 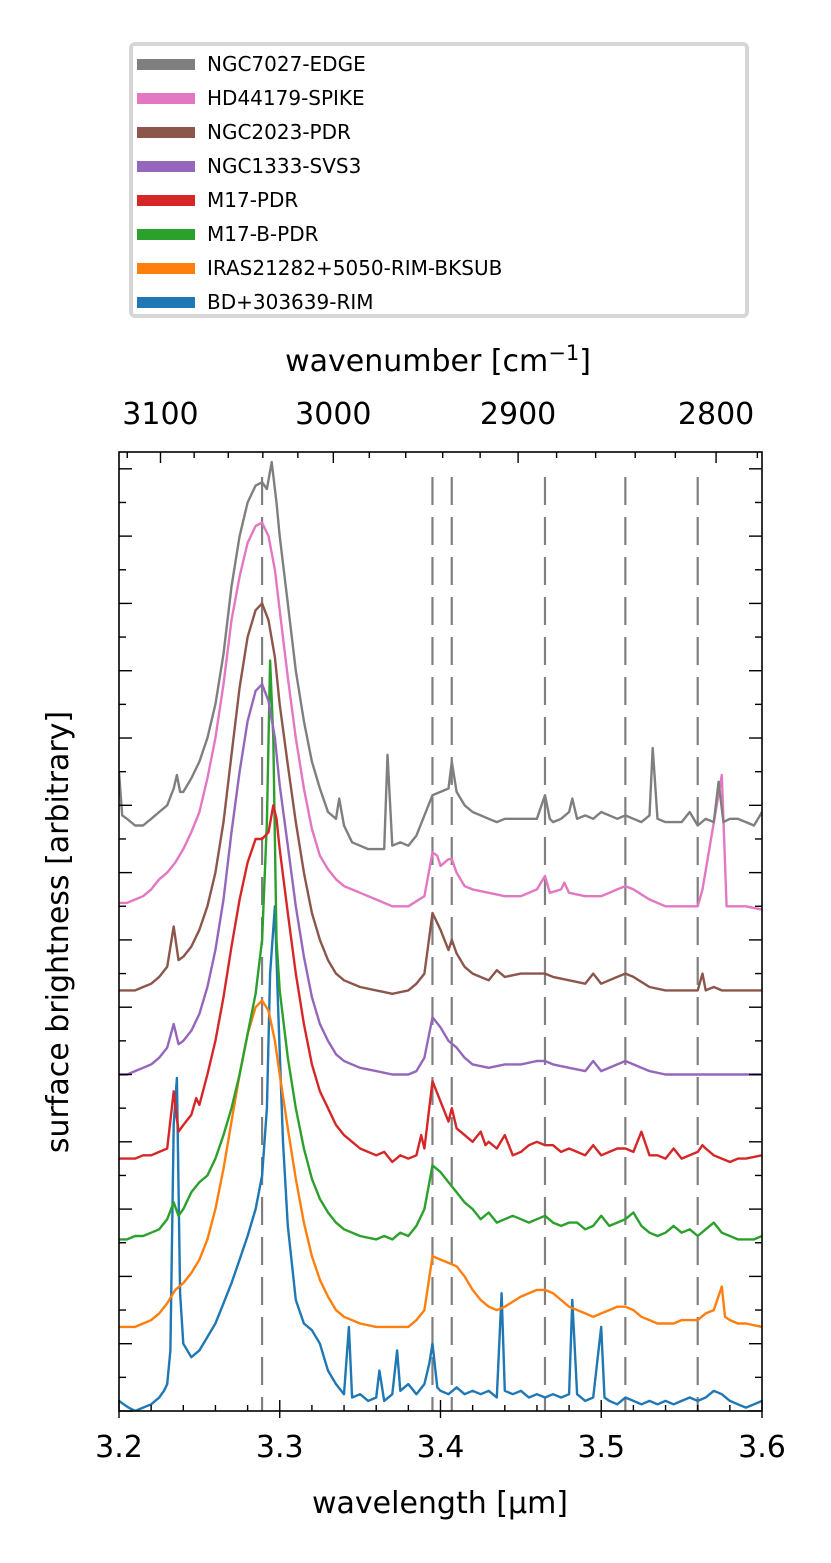 I want to click on x-tick-label: 3.2, so click(x=119, y=1447).